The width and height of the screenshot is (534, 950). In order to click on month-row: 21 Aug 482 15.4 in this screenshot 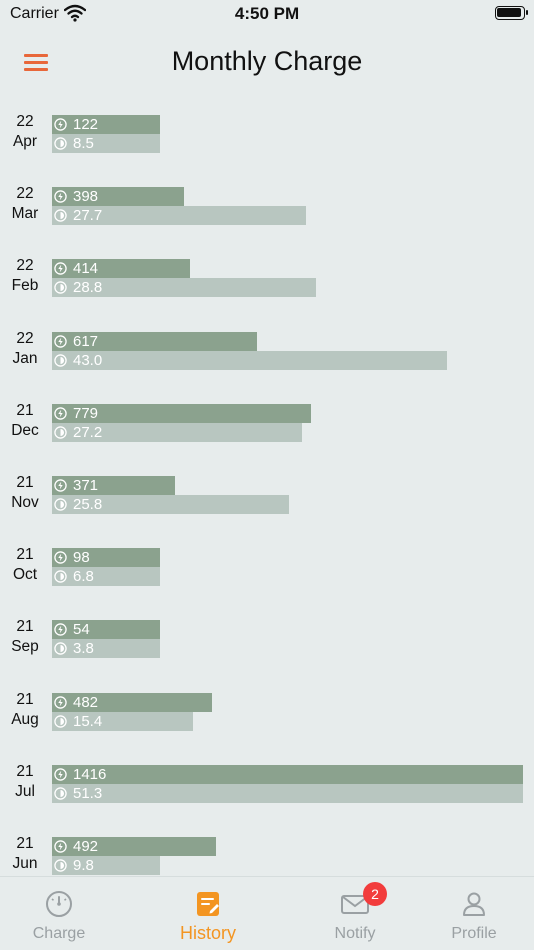, I will do `click(267, 711)`.